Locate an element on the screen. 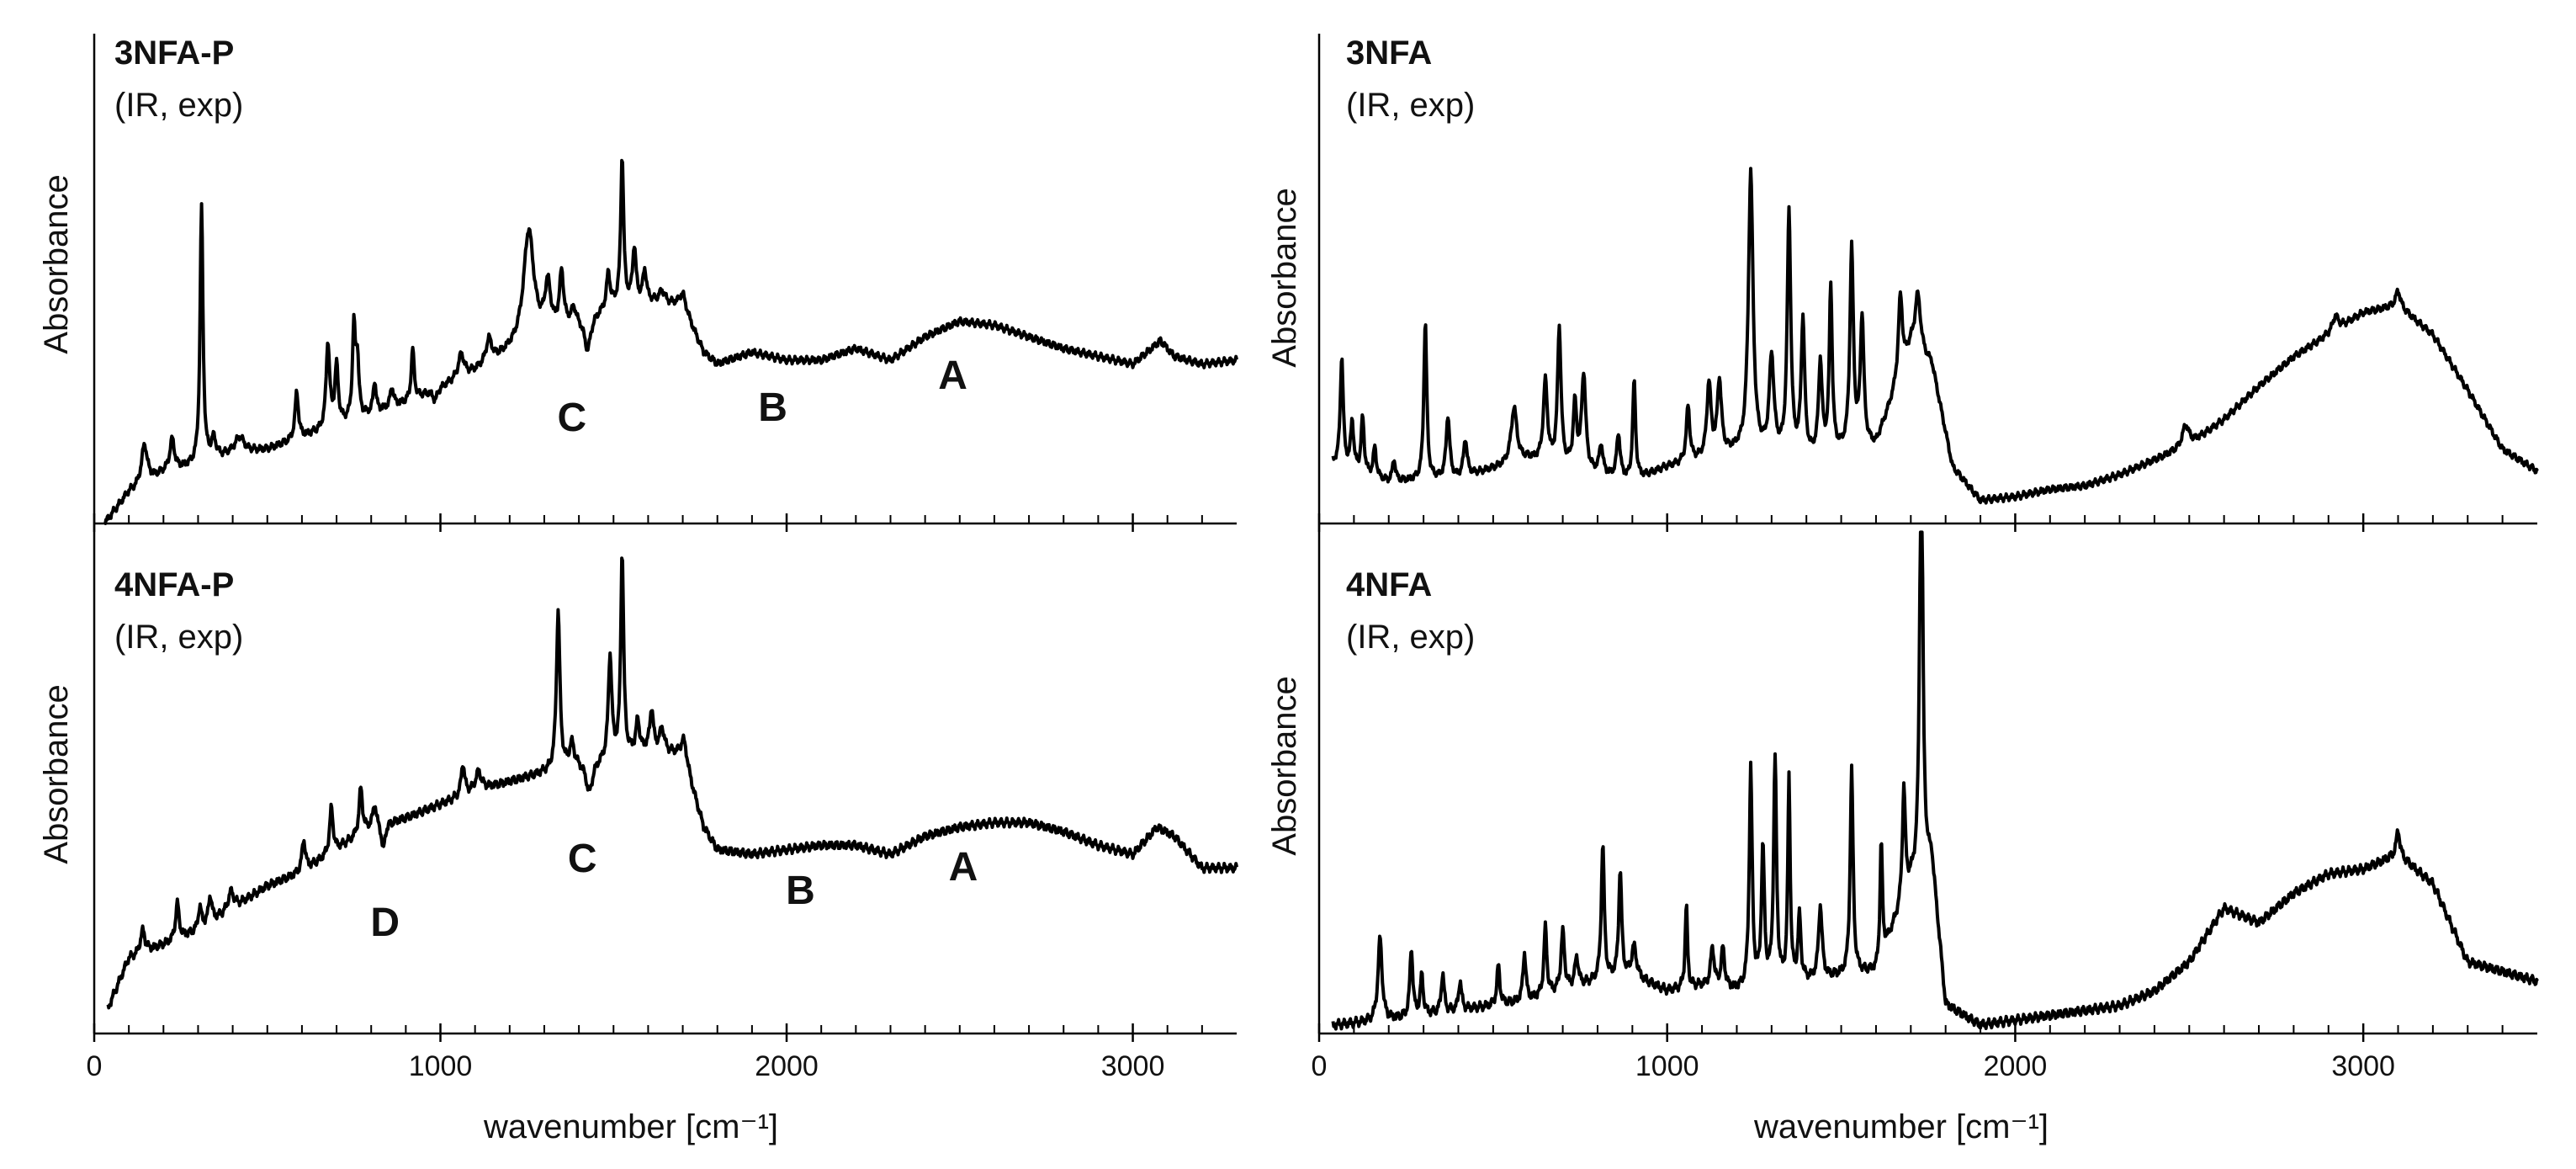  panel-title: 4NFA is located at coordinates (1389, 584).